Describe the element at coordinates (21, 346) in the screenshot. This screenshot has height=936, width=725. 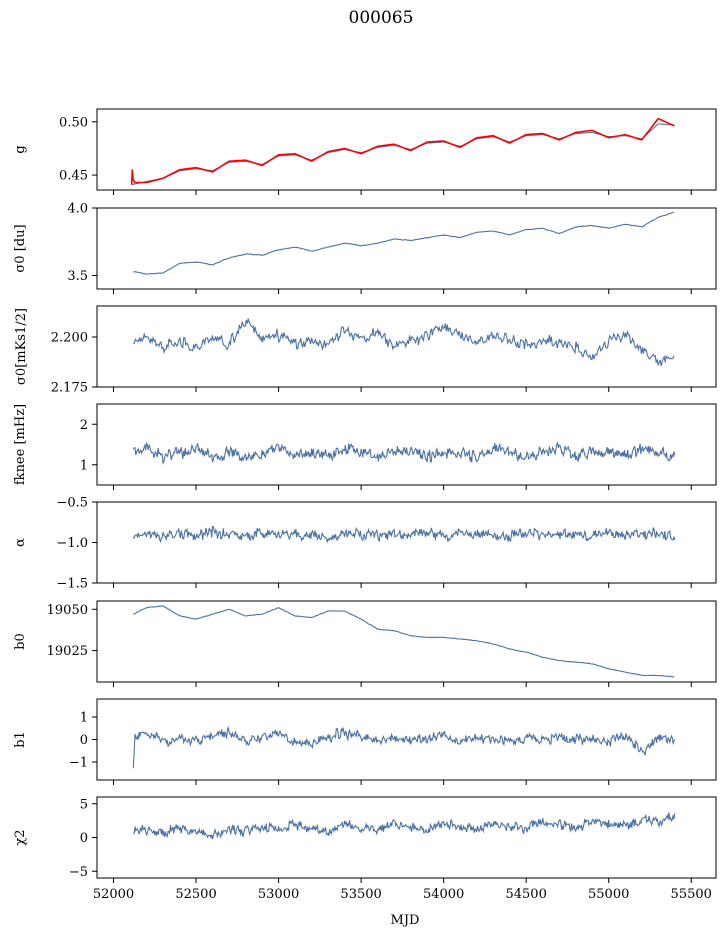
I see `y-axis-label: σ0[mKs1/2]` at that location.